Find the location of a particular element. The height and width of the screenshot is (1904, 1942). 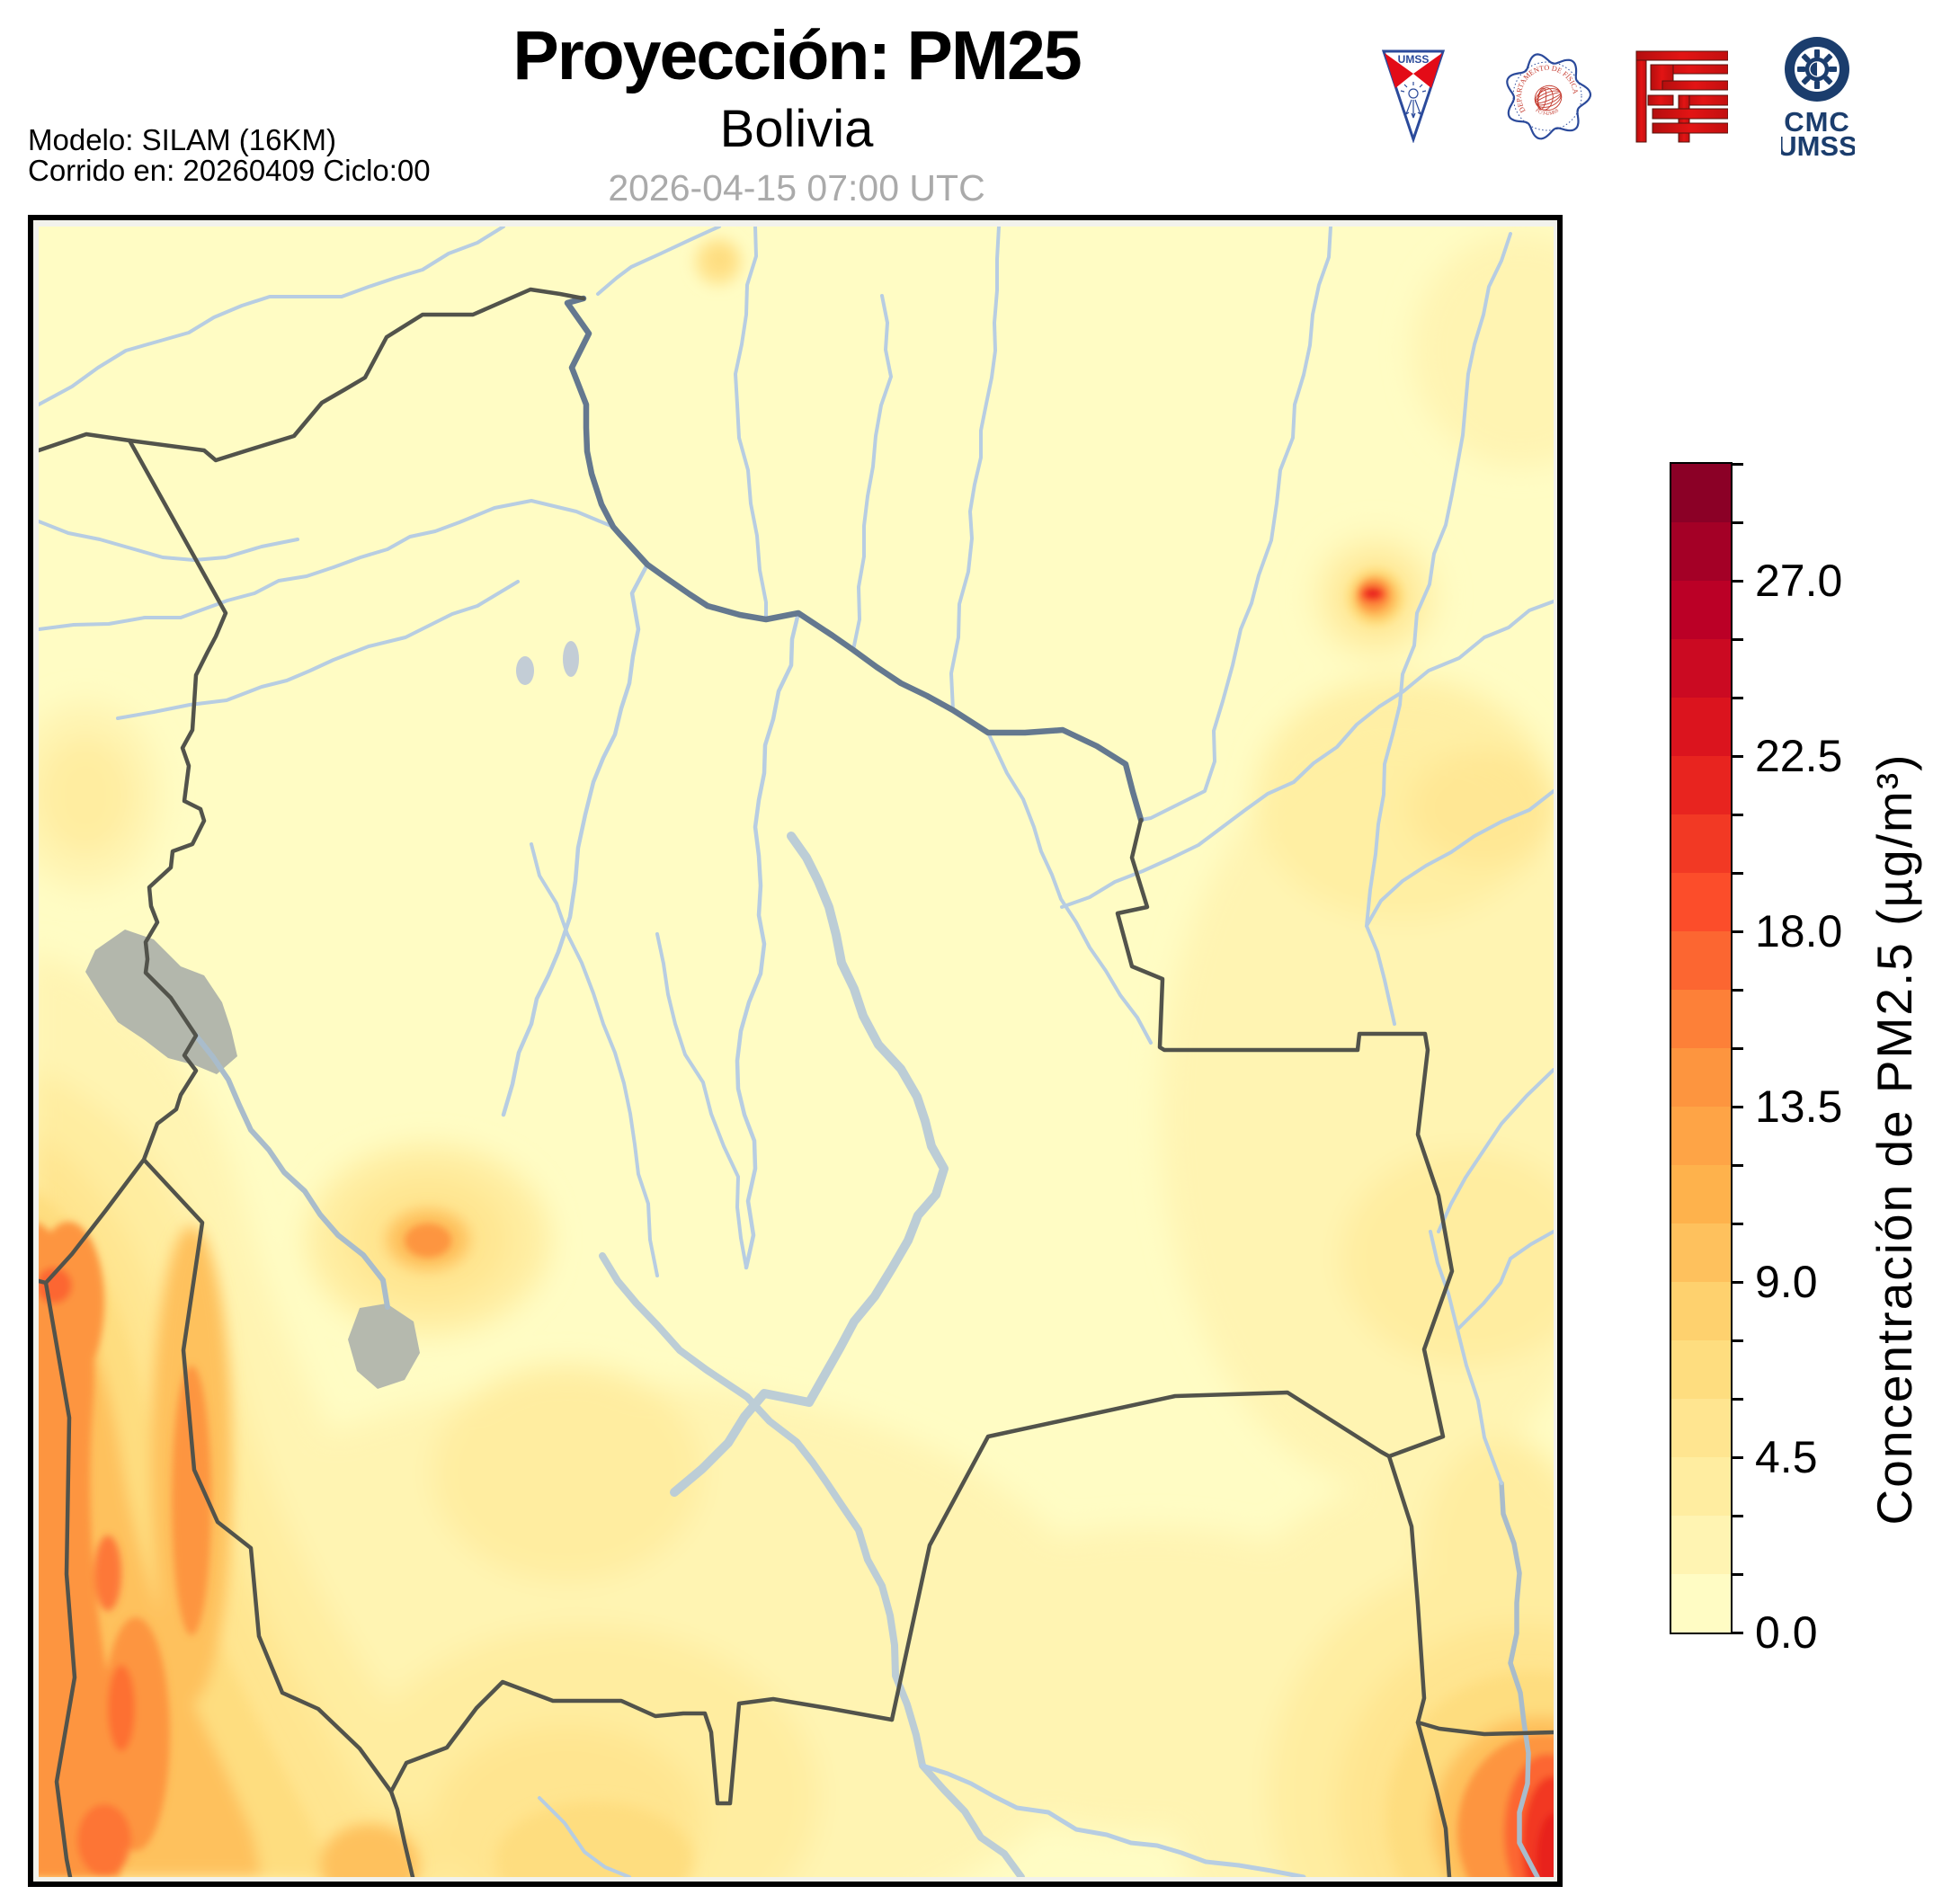

svg-text: FC/T-UMSS is located at coordinates (1547, 112).